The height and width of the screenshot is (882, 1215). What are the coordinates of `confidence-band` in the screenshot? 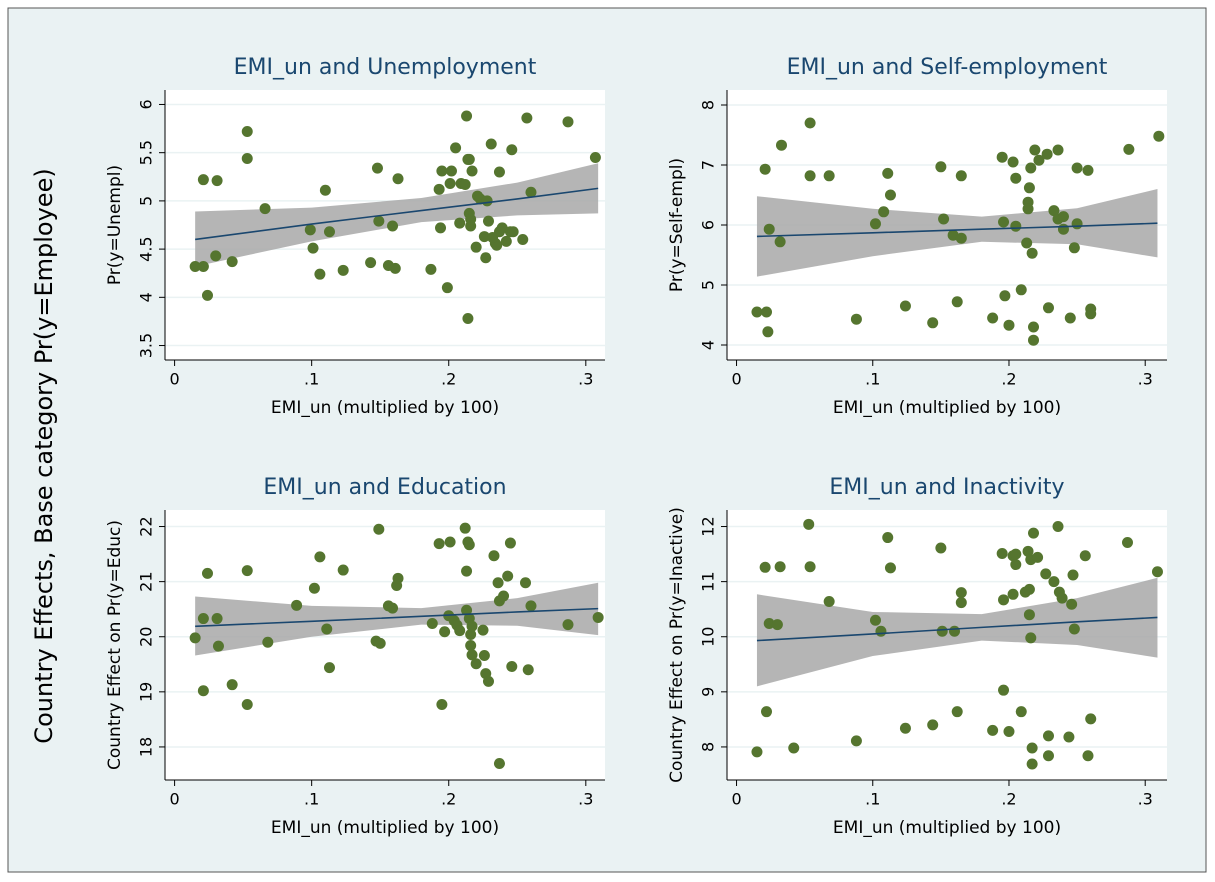 It's located at (397, 215).